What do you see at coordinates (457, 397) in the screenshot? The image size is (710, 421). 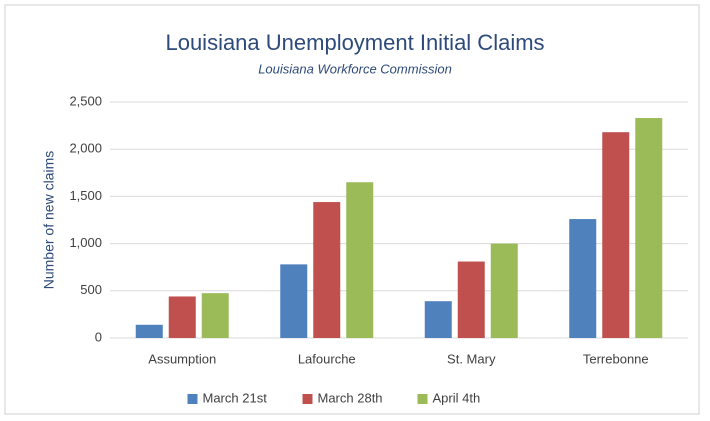 I see `legend-label: April 4th` at bounding box center [457, 397].